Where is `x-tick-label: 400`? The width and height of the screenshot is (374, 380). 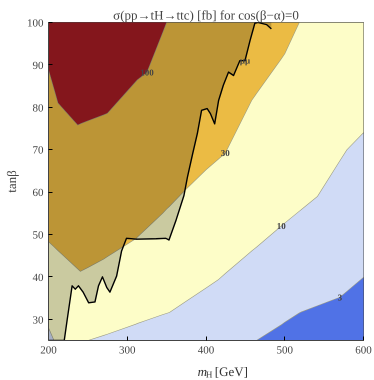
x-tick-label: 400 is located at coordinates (206, 350).